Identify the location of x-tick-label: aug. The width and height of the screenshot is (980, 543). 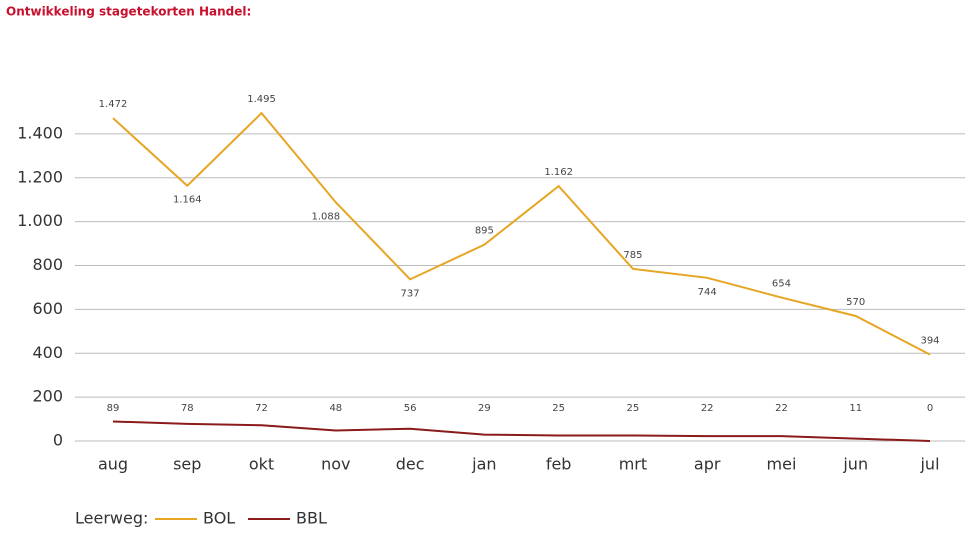
(113, 464).